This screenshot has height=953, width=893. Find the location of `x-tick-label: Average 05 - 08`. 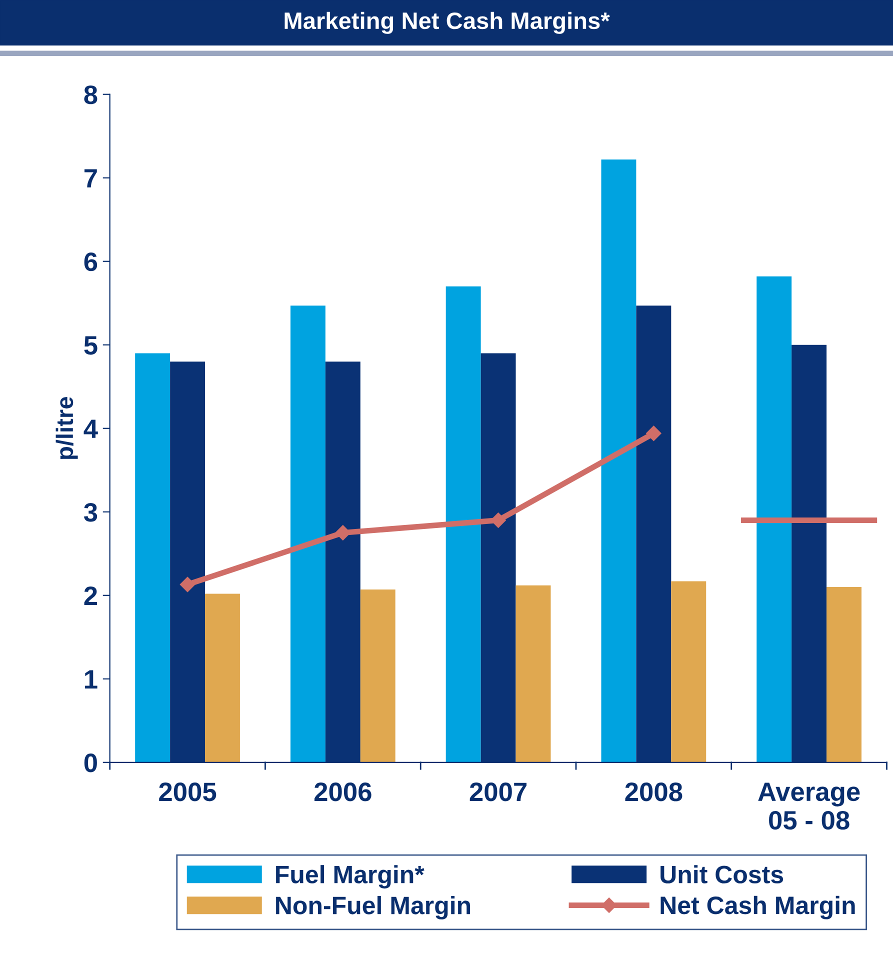

x-tick-label: Average 05 - 08 is located at coordinates (809, 806).